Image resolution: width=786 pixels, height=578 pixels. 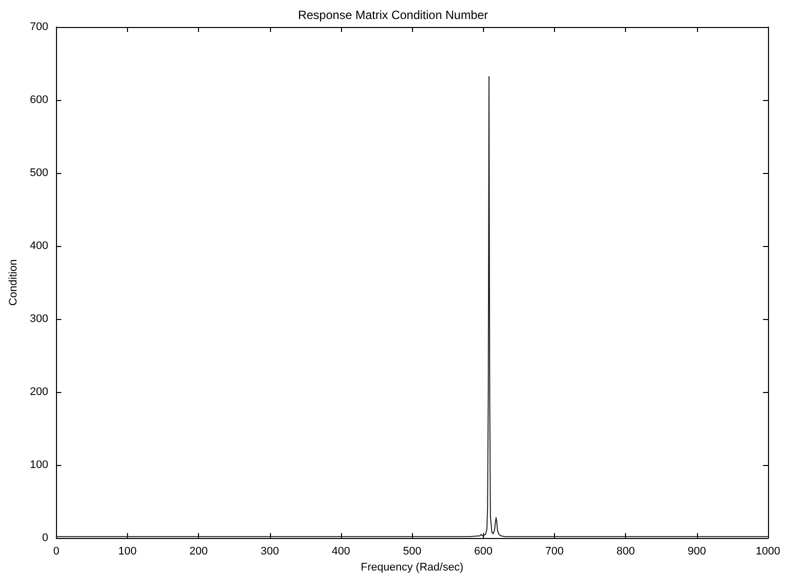 What do you see at coordinates (39, 173) in the screenshot?
I see `y-tick-label: 500` at bounding box center [39, 173].